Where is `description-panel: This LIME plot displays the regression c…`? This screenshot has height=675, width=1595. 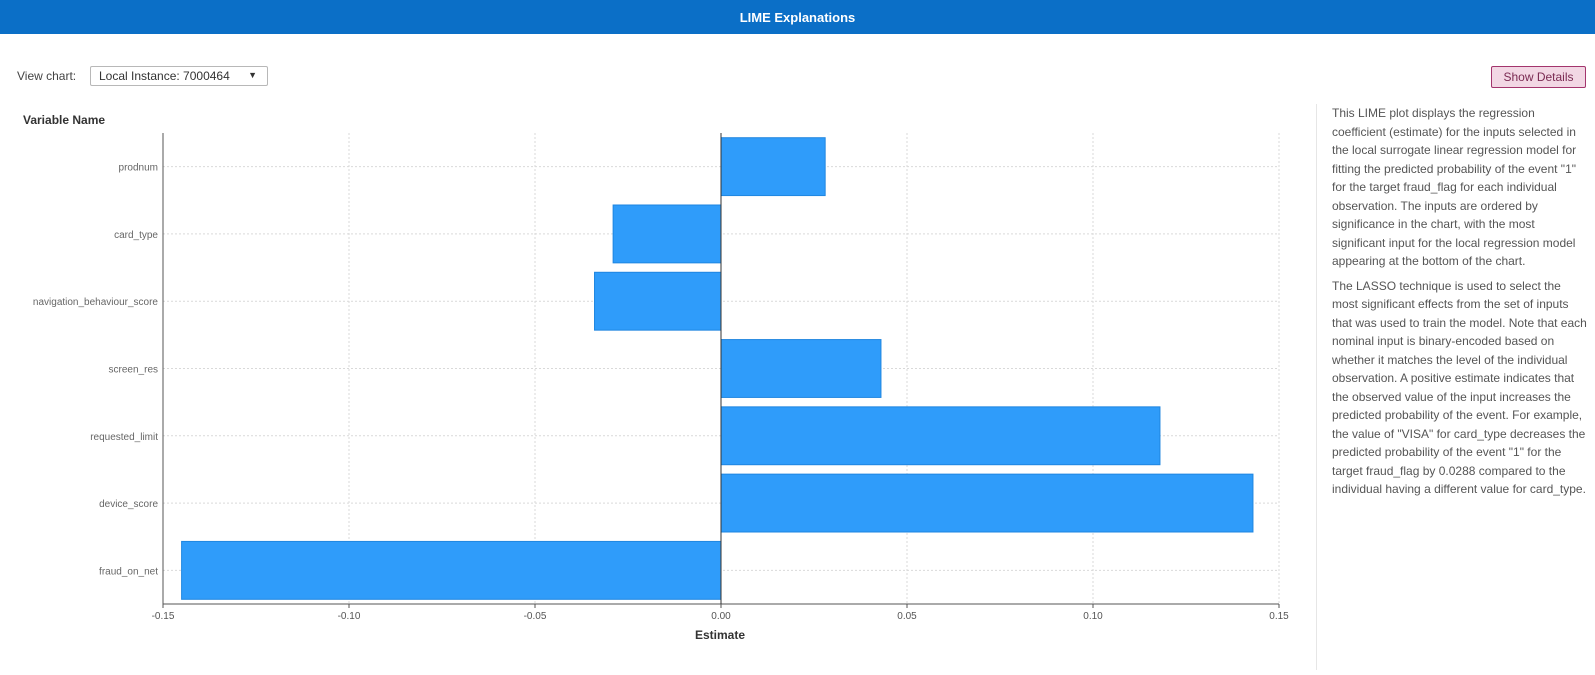 description-panel: This LIME plot displays the regression c… is located at coordinates (1461, 304).